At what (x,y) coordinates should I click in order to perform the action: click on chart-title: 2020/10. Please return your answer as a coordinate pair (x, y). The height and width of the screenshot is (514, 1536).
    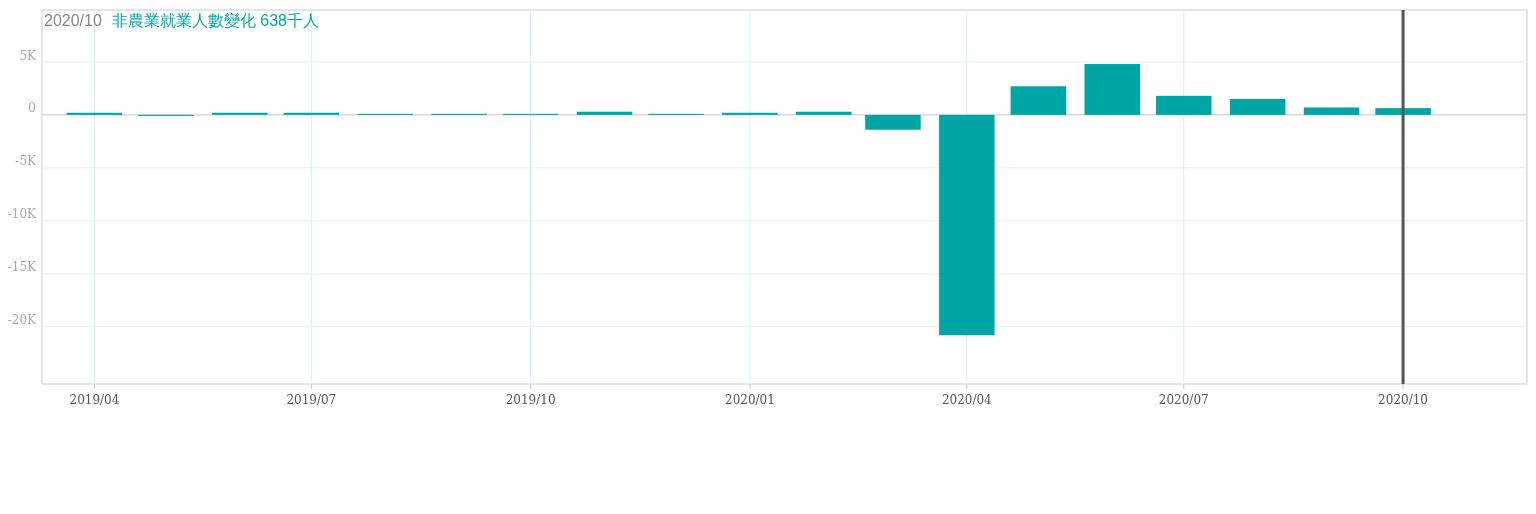
    Looking at the image, I should click on (73, 20).